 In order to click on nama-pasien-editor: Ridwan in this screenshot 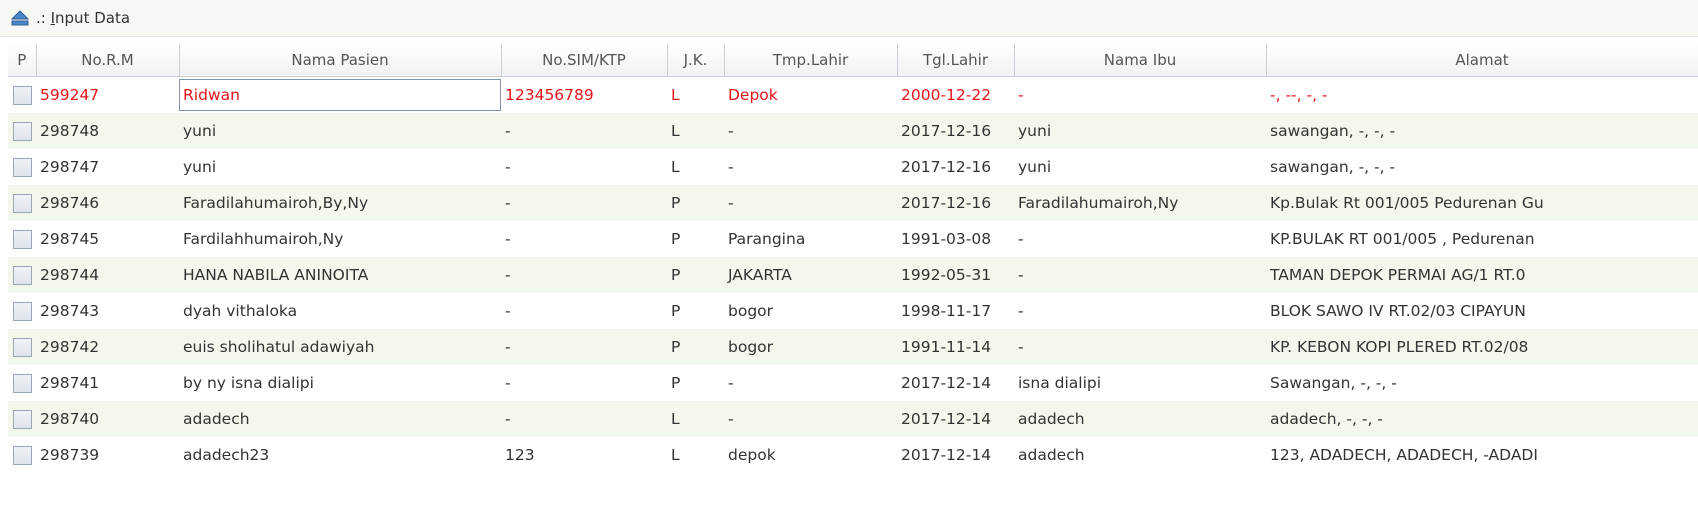, I will do `click(340, 95)`.